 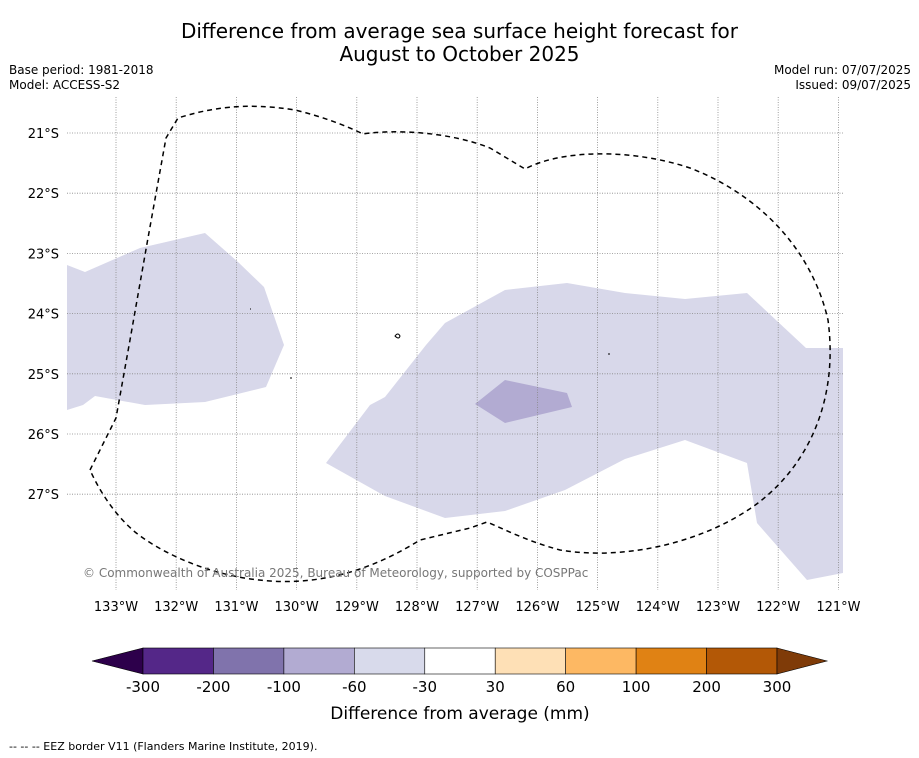 What do you see at coordinates (459, 714) in the screenshot?
I see `colorbar-label: Difference from average (mm)` at bounding box center [459, 714].